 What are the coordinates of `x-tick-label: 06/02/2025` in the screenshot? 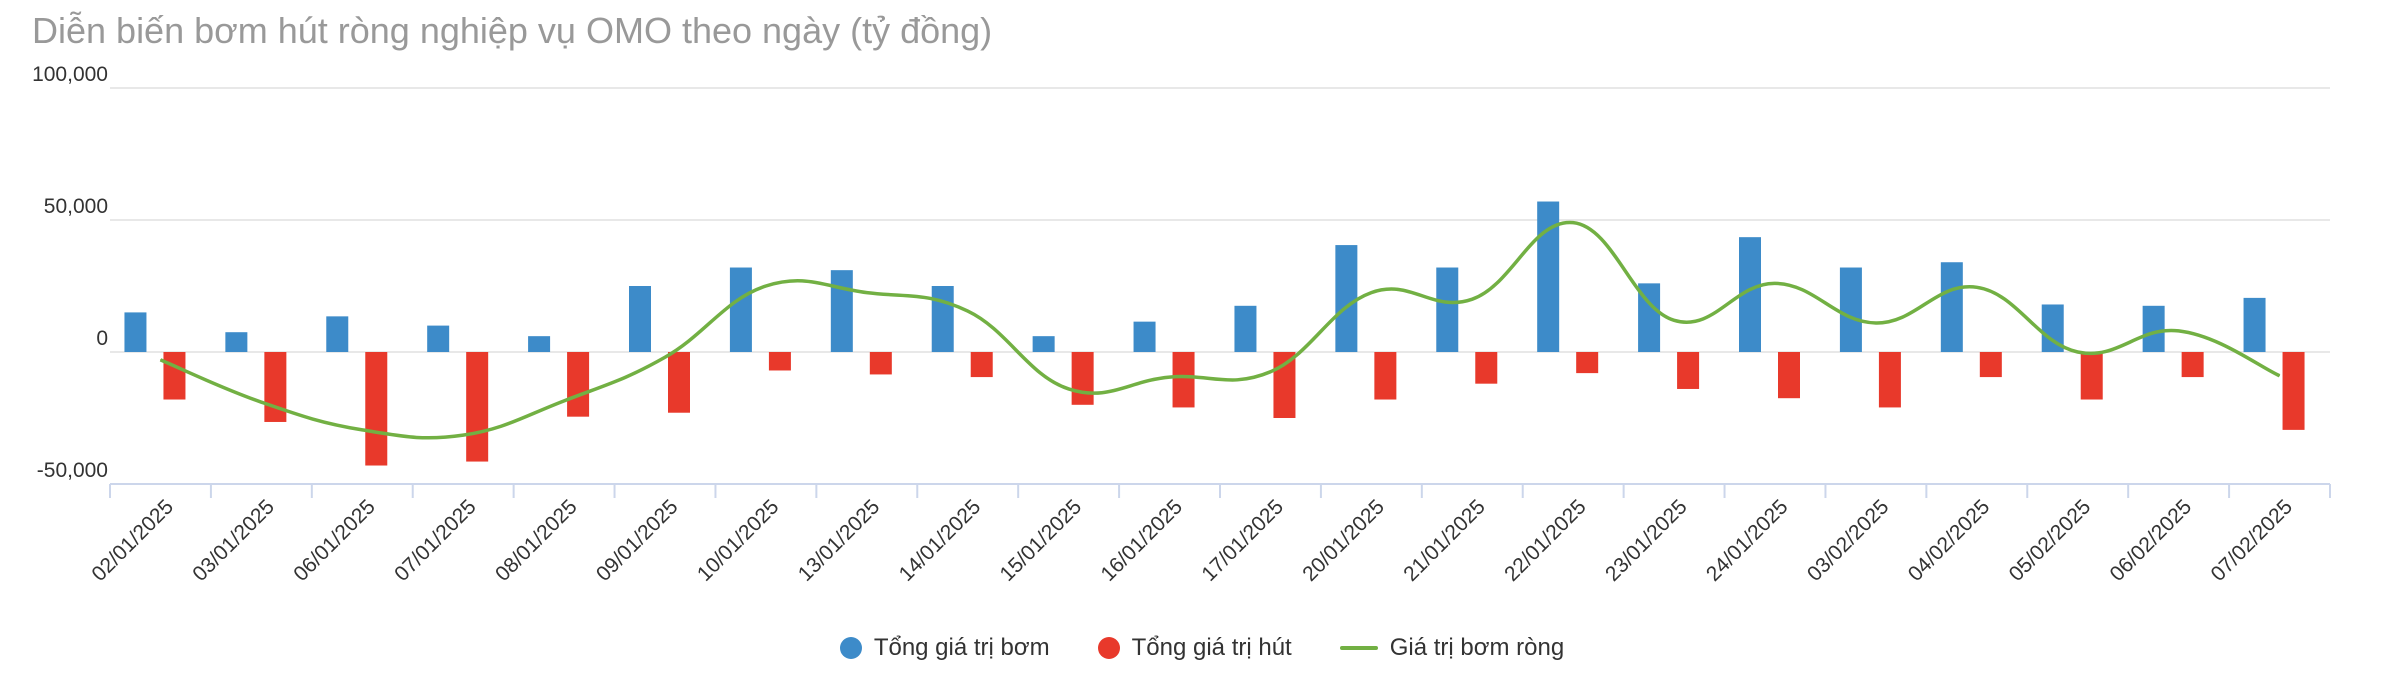 It's located at (2151, 540).